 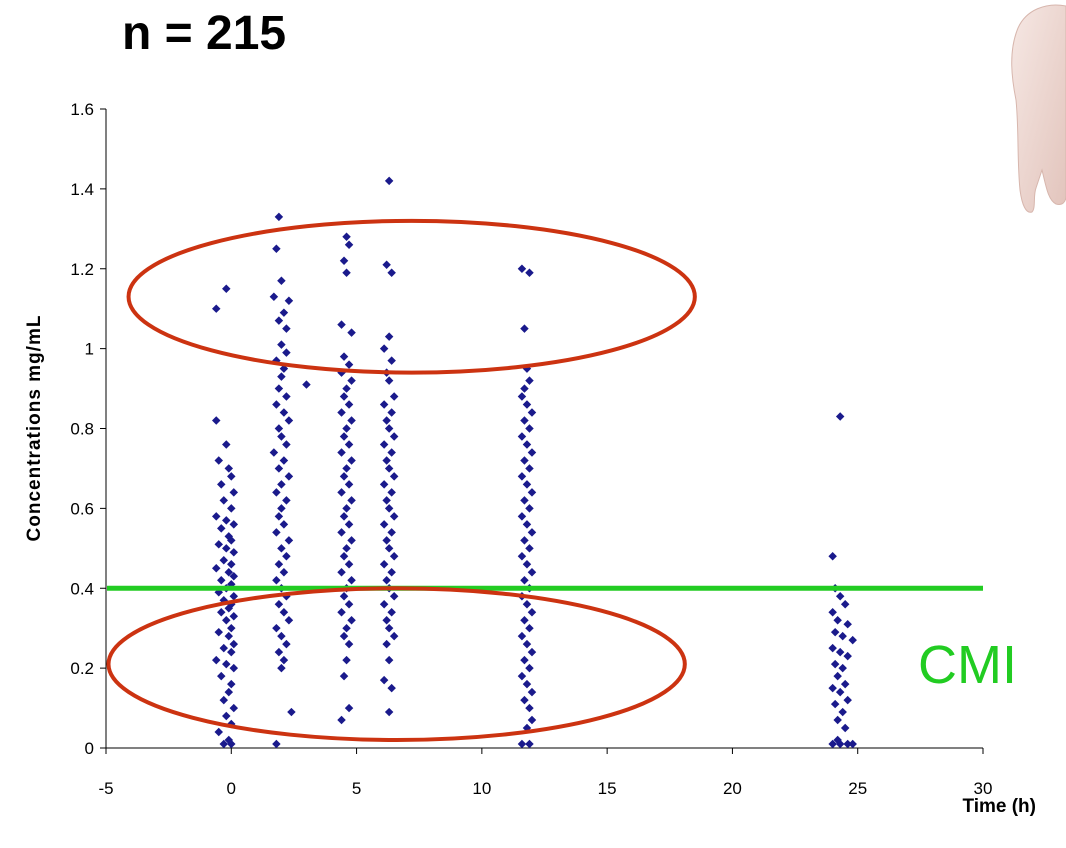 I want to click on x-tick-label: 15, so click(x=607, y=788).